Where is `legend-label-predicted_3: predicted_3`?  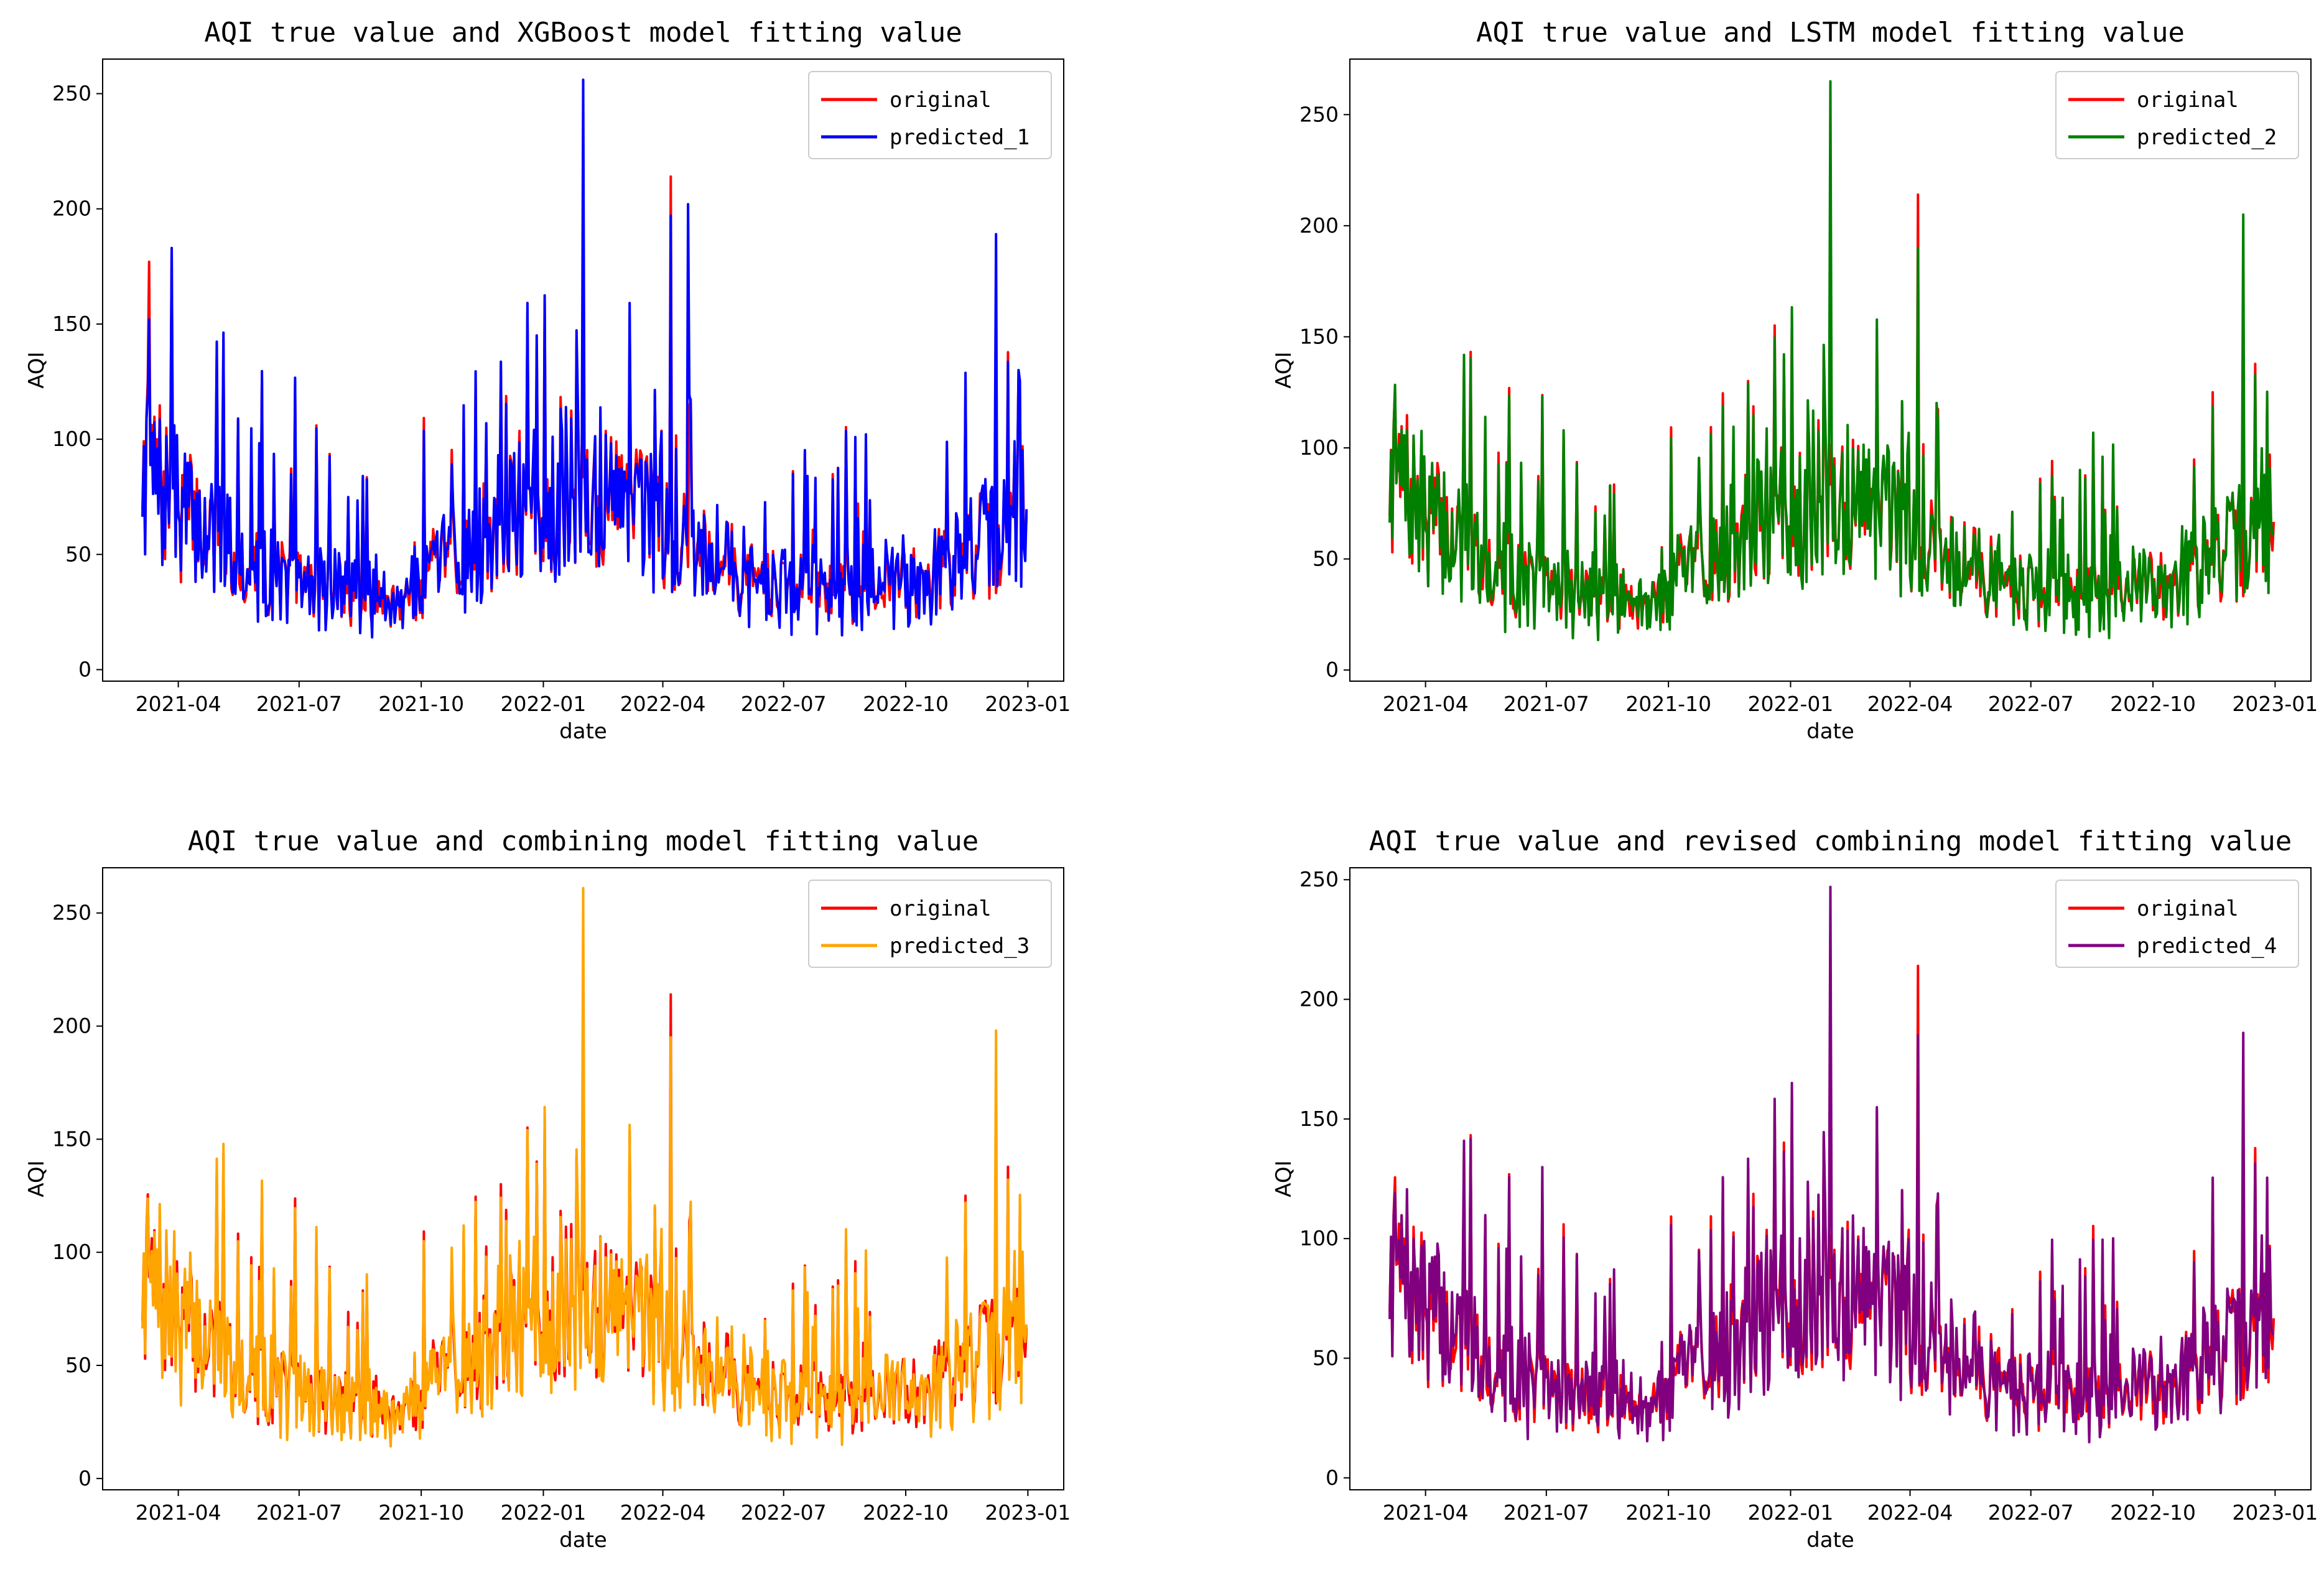 legend-label-predicted_3: predicted_3 is located at coordinates (960, 946).